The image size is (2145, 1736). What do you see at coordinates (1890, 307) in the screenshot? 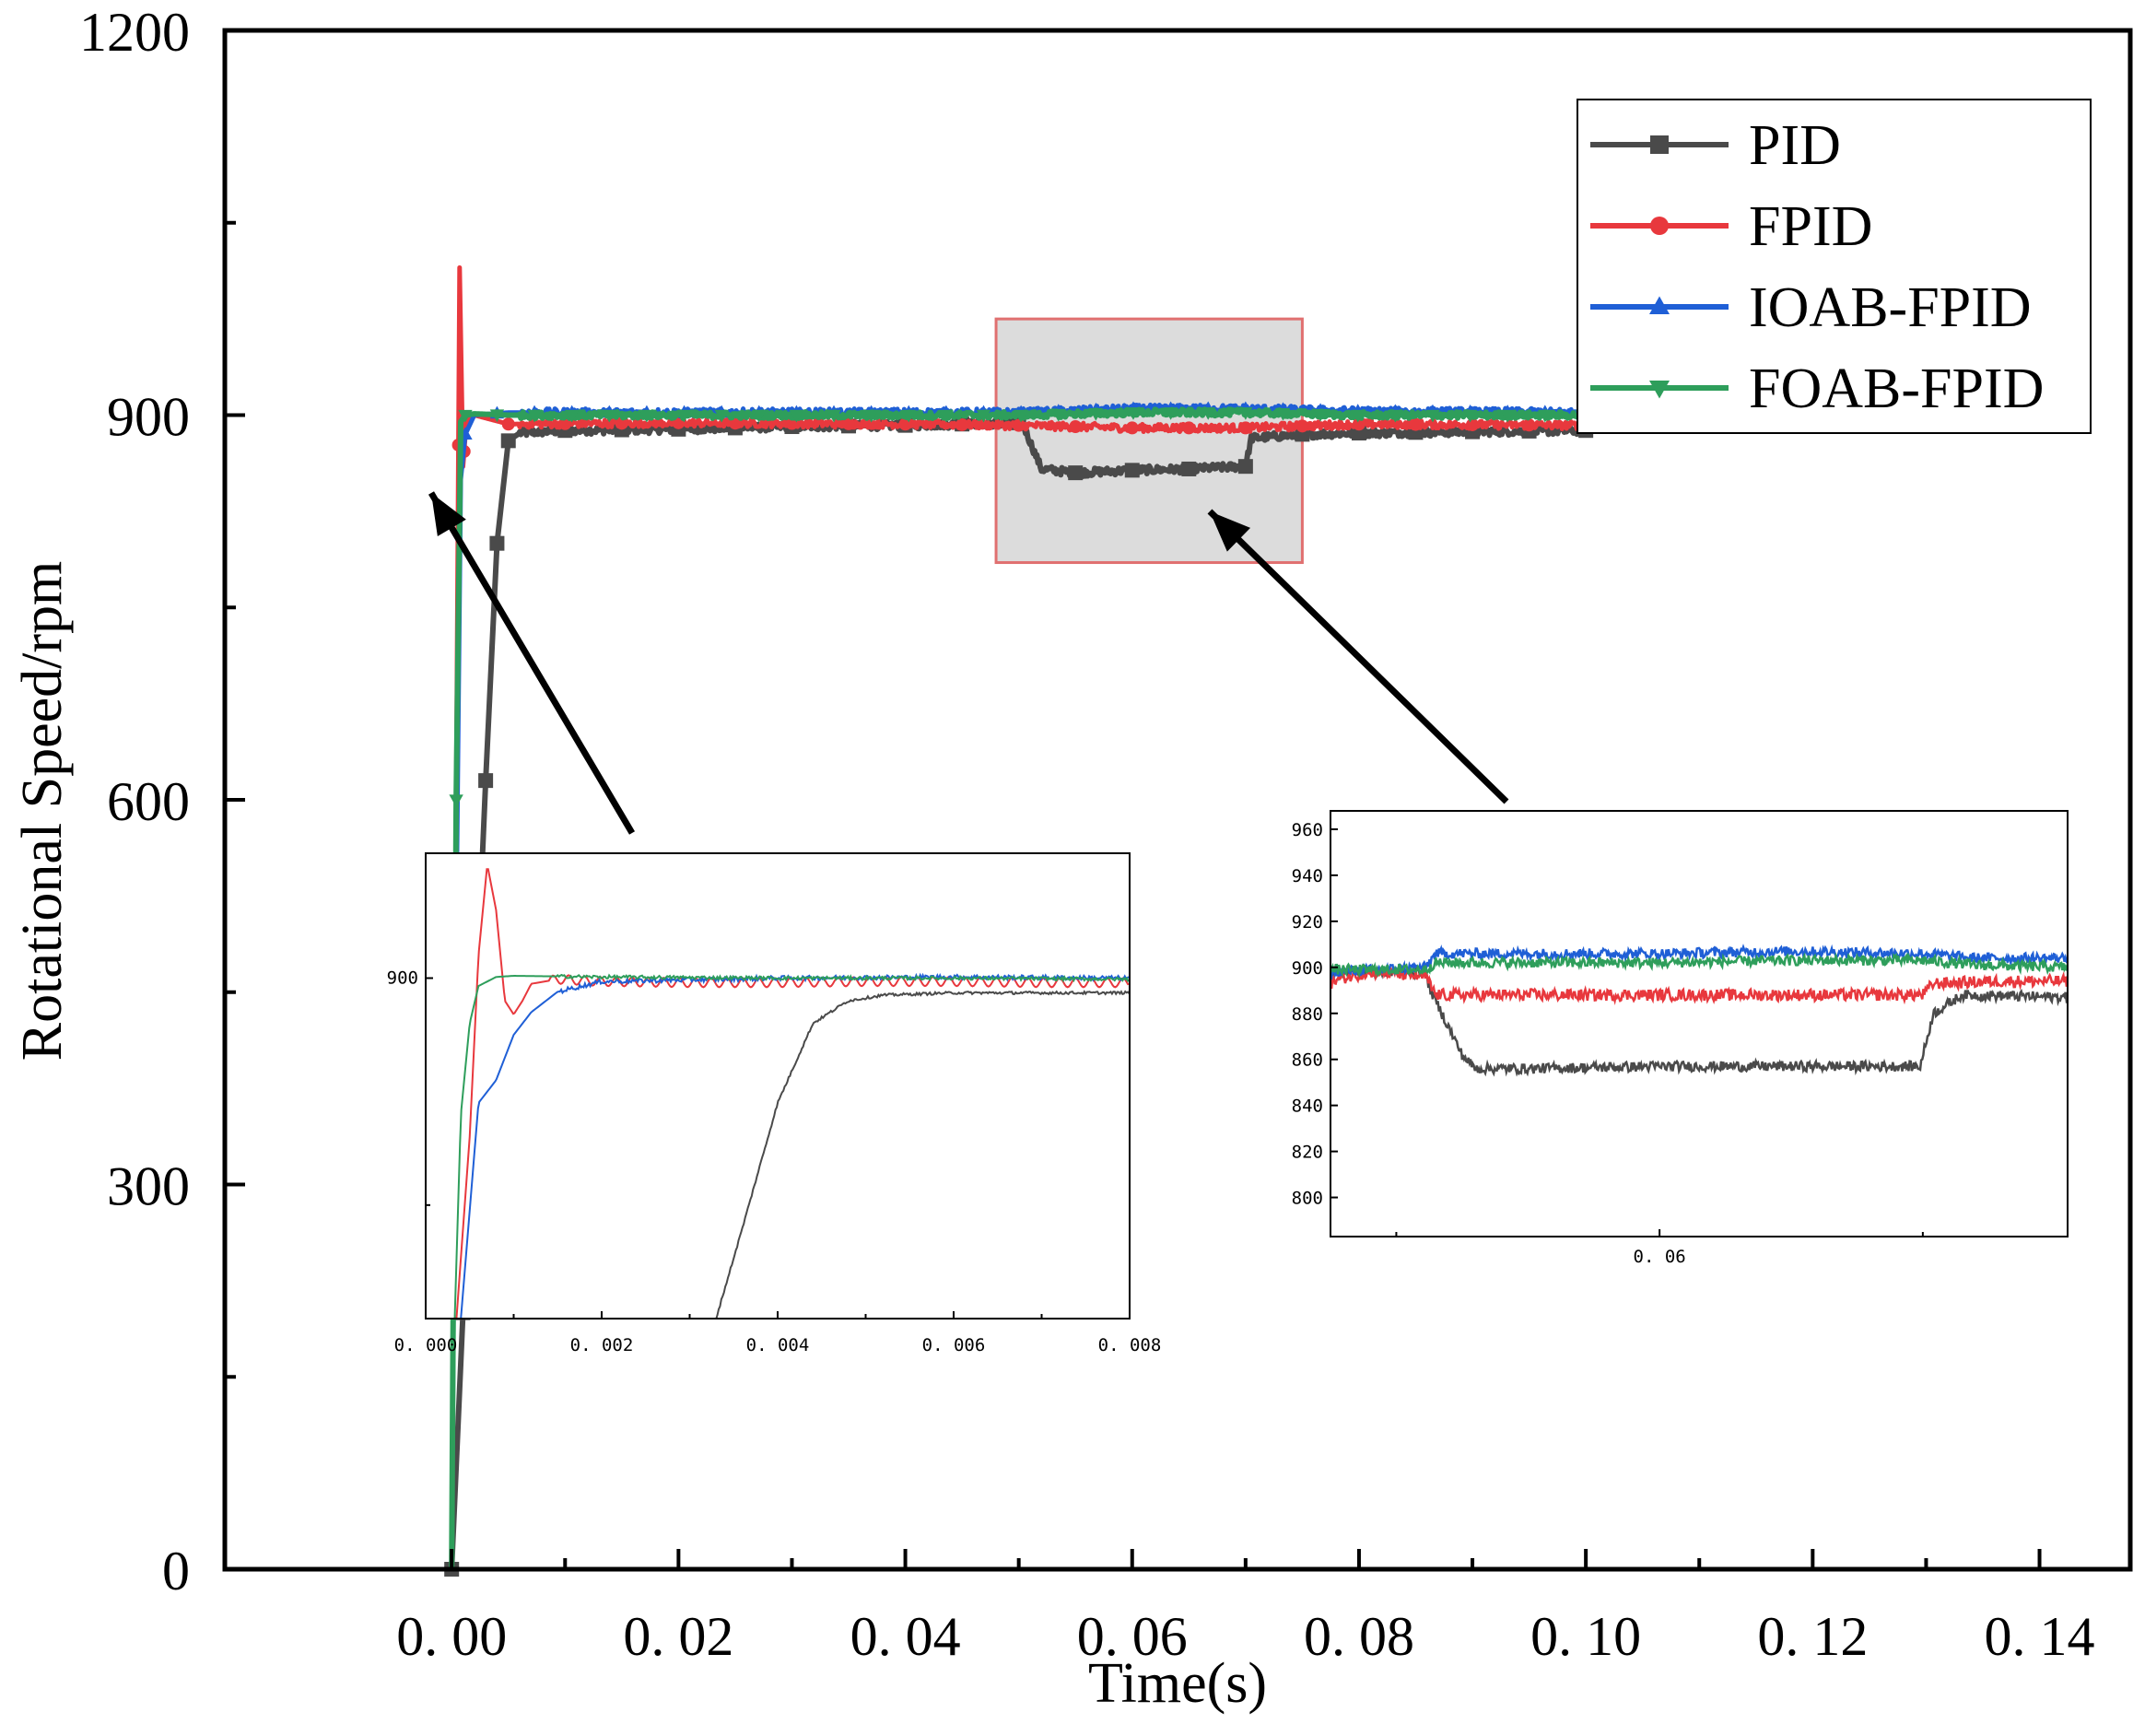
I see `legend-label: IOAB-FPID` at bounding box center [1890, 307].